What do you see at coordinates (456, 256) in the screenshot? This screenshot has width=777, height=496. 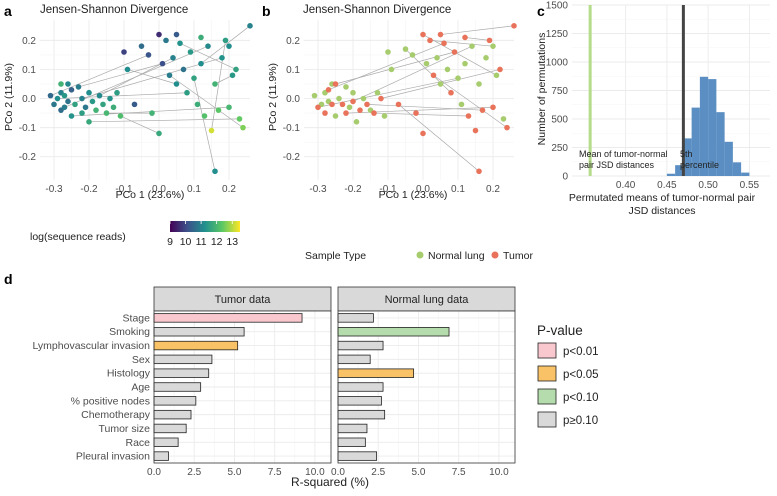 I see `legend-label-normal-lung: Normal lung` at bounding box center [456, 256].